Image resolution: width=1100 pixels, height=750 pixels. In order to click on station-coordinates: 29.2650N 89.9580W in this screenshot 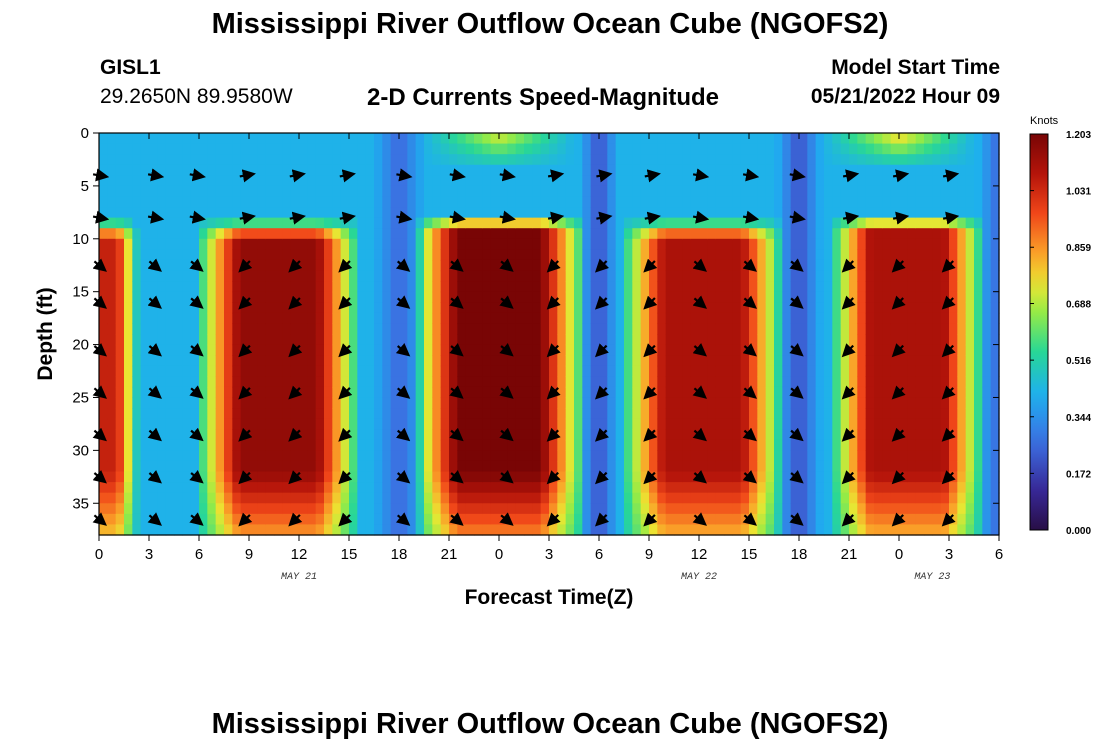, I will do `click(196, 96)`.